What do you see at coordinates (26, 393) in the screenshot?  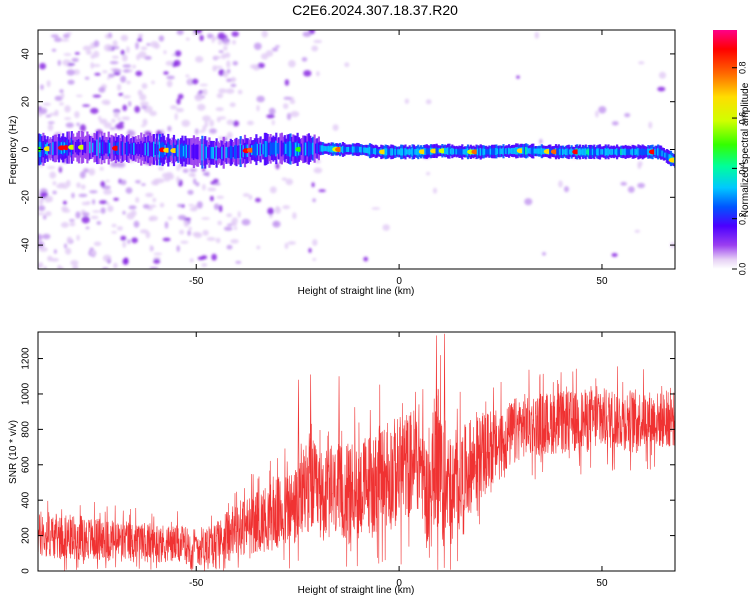 I see `snr-ytick-label: 1000` at bounding box center [26, 393].